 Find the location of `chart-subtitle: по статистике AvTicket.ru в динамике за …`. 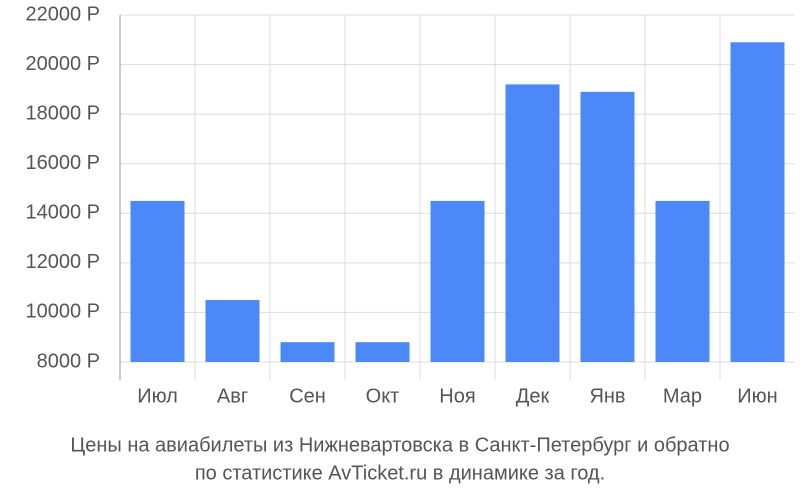

chart-subtitle: по статистике AvTicket.ru в динамике за … is located at coordinates (400, 473).